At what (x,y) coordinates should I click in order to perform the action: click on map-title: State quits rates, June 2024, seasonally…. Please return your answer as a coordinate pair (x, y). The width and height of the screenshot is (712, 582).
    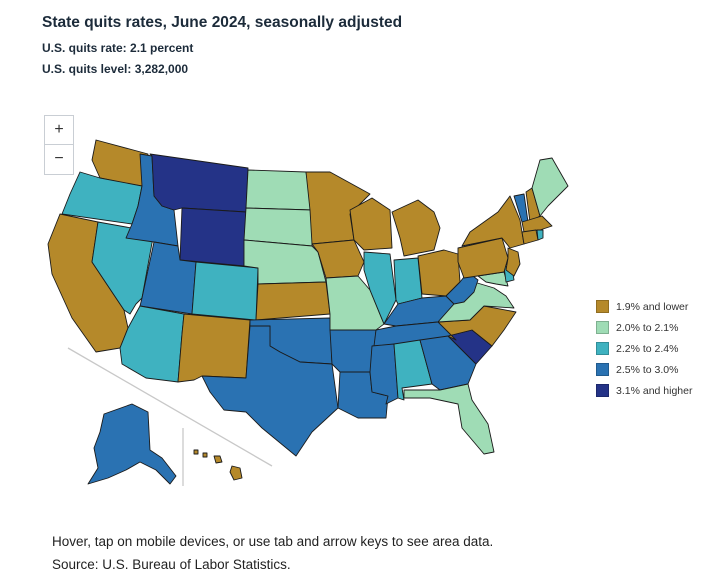
    Looking at the image, I should click on (222, 22).